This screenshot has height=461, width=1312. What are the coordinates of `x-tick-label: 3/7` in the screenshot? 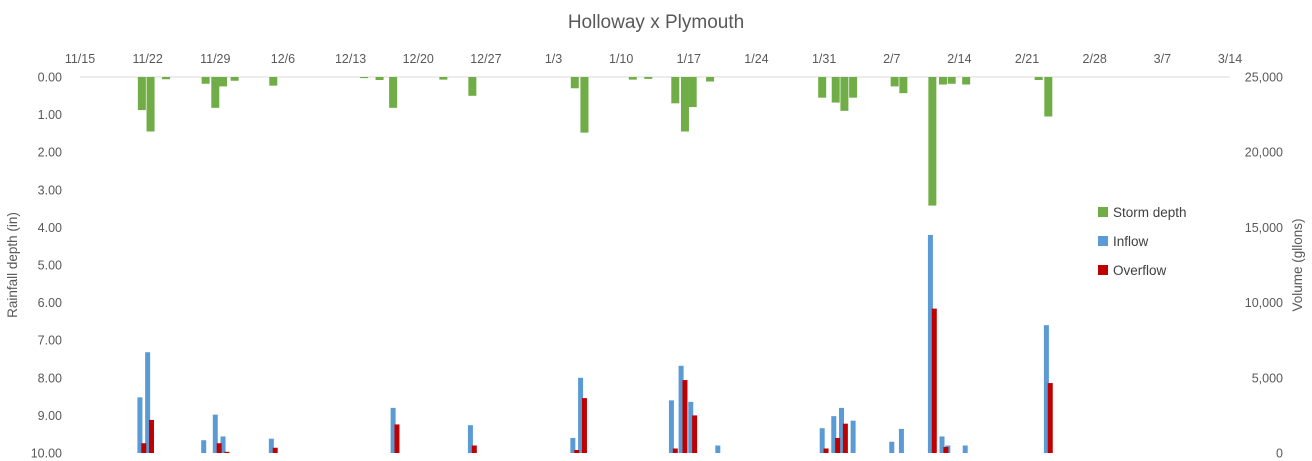 It's located at (1162, 59).